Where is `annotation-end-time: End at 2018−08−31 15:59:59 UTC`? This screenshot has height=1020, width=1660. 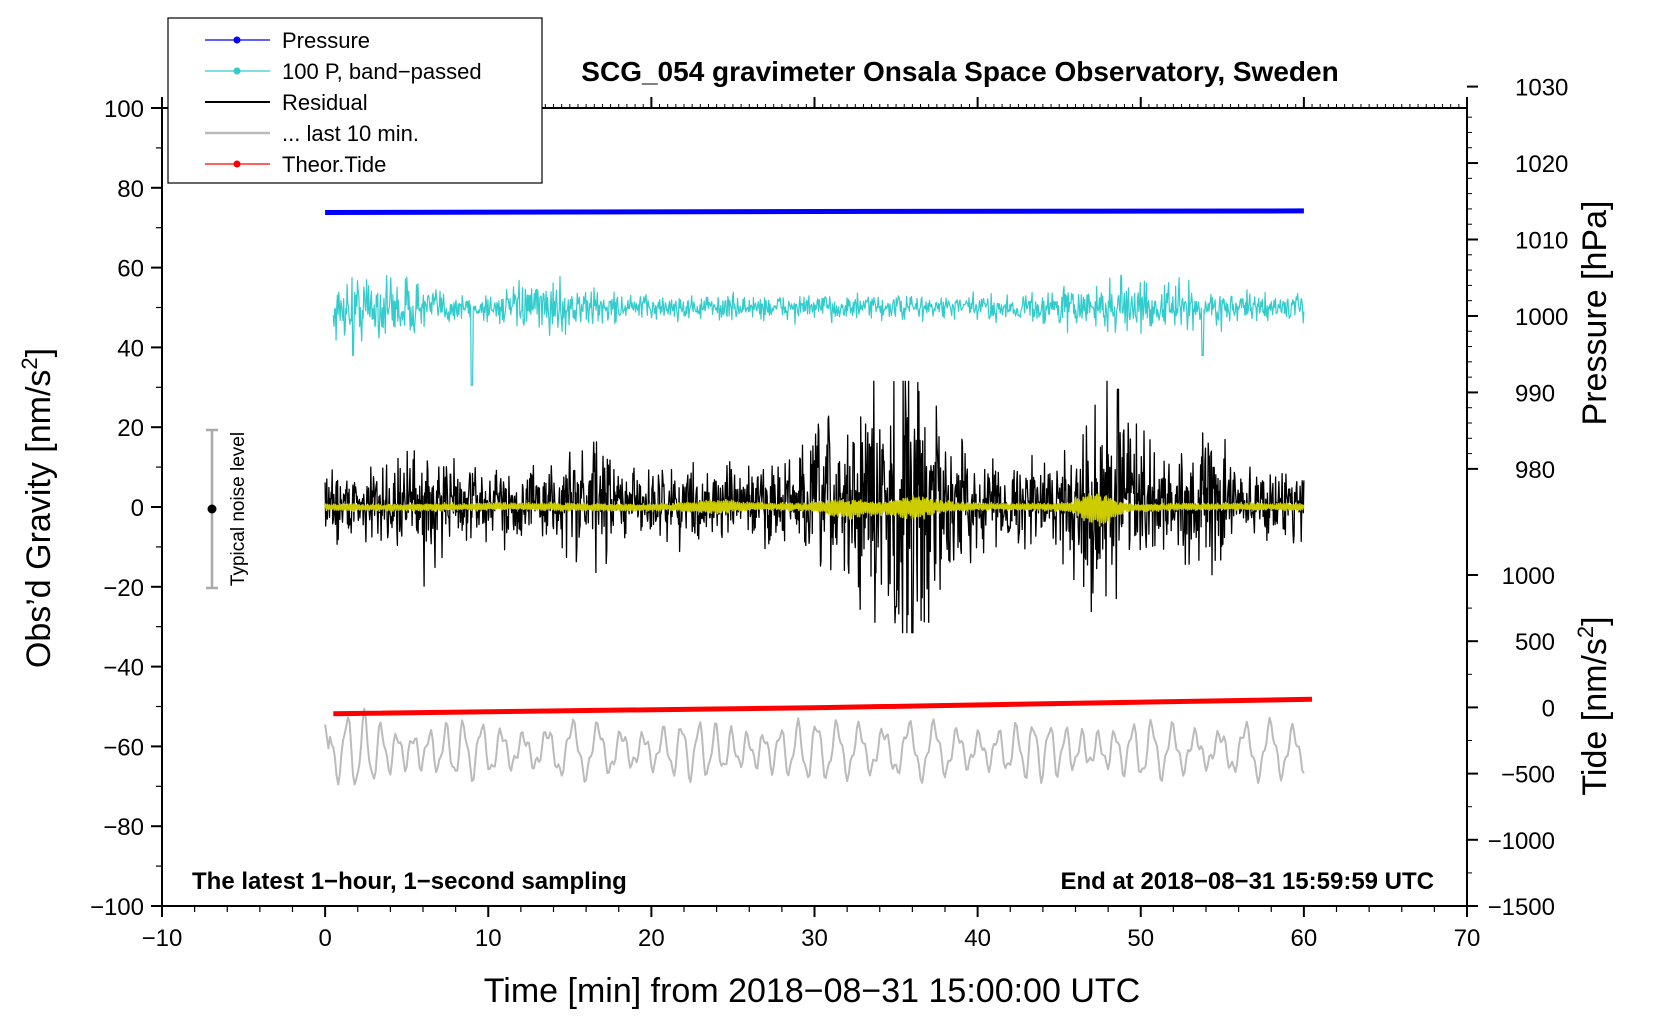 annotation-end-time: End at 2018−08−31 15:59:59 UTC is located at coordinates (1247, 881).